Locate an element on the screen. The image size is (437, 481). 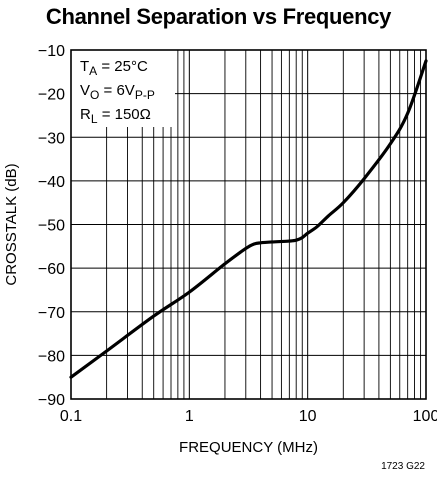
y-tick-label: −80 is located at coordinates (51, 356).